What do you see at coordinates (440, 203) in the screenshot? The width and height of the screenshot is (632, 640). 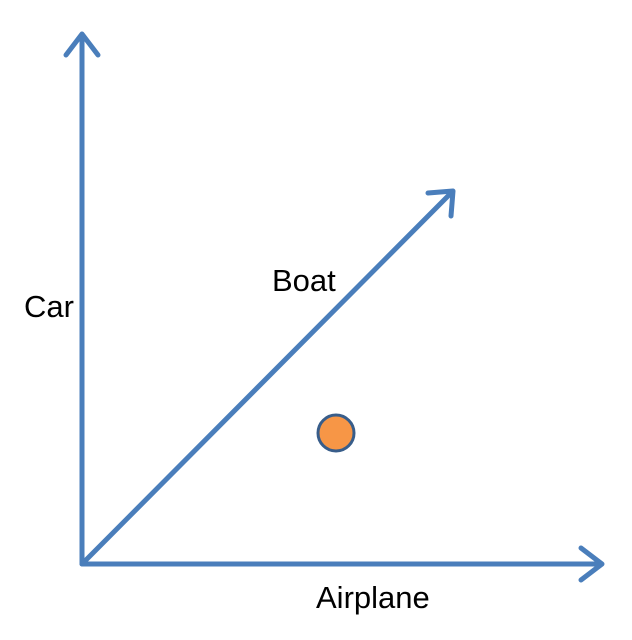 I see `boat-axis-arrowhead` at bounding box center [440, 203].